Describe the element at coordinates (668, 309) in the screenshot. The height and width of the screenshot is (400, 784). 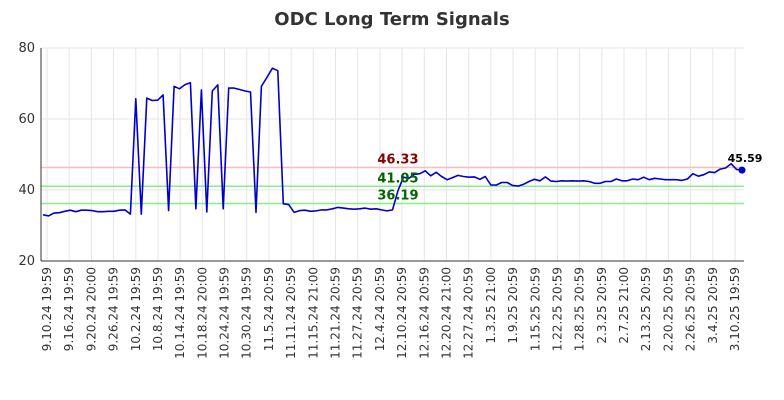
I see `x-tick-label: 2.20.25 20:59` at that location.